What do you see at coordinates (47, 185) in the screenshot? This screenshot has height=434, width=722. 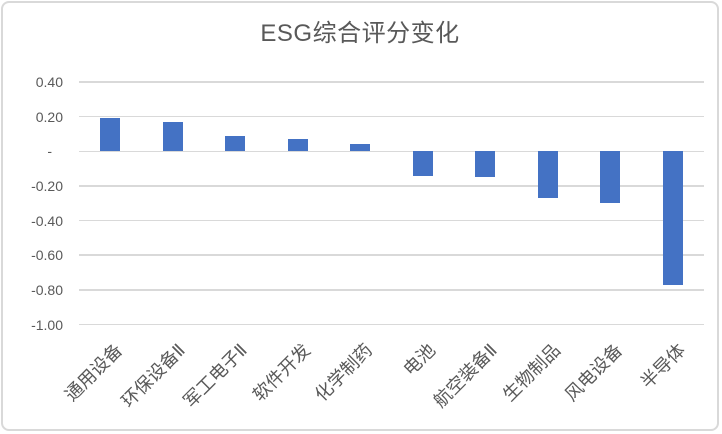 I see `y-axis-tick-label: -0.20` at bounding box center [47, 185].